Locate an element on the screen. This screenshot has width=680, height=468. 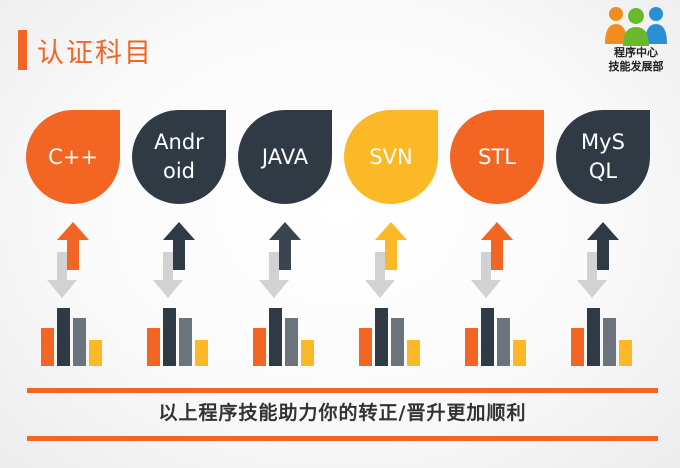
subject-svn: SVN is located at coordinates (391, 242).